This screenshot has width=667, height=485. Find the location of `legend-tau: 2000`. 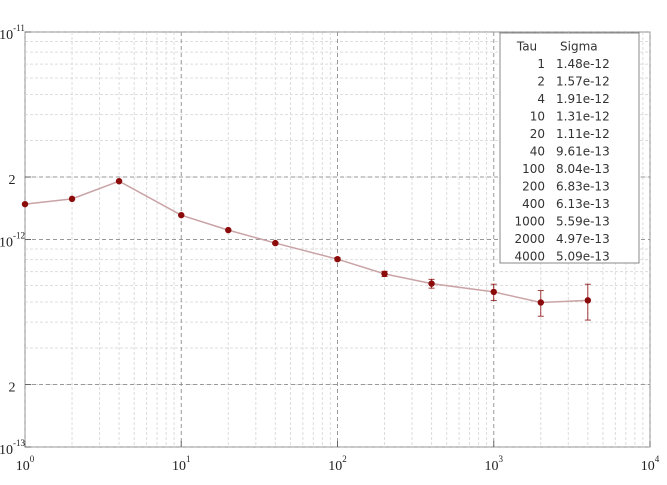

legend-tau: 2000 is located at coordinates (529, 239).